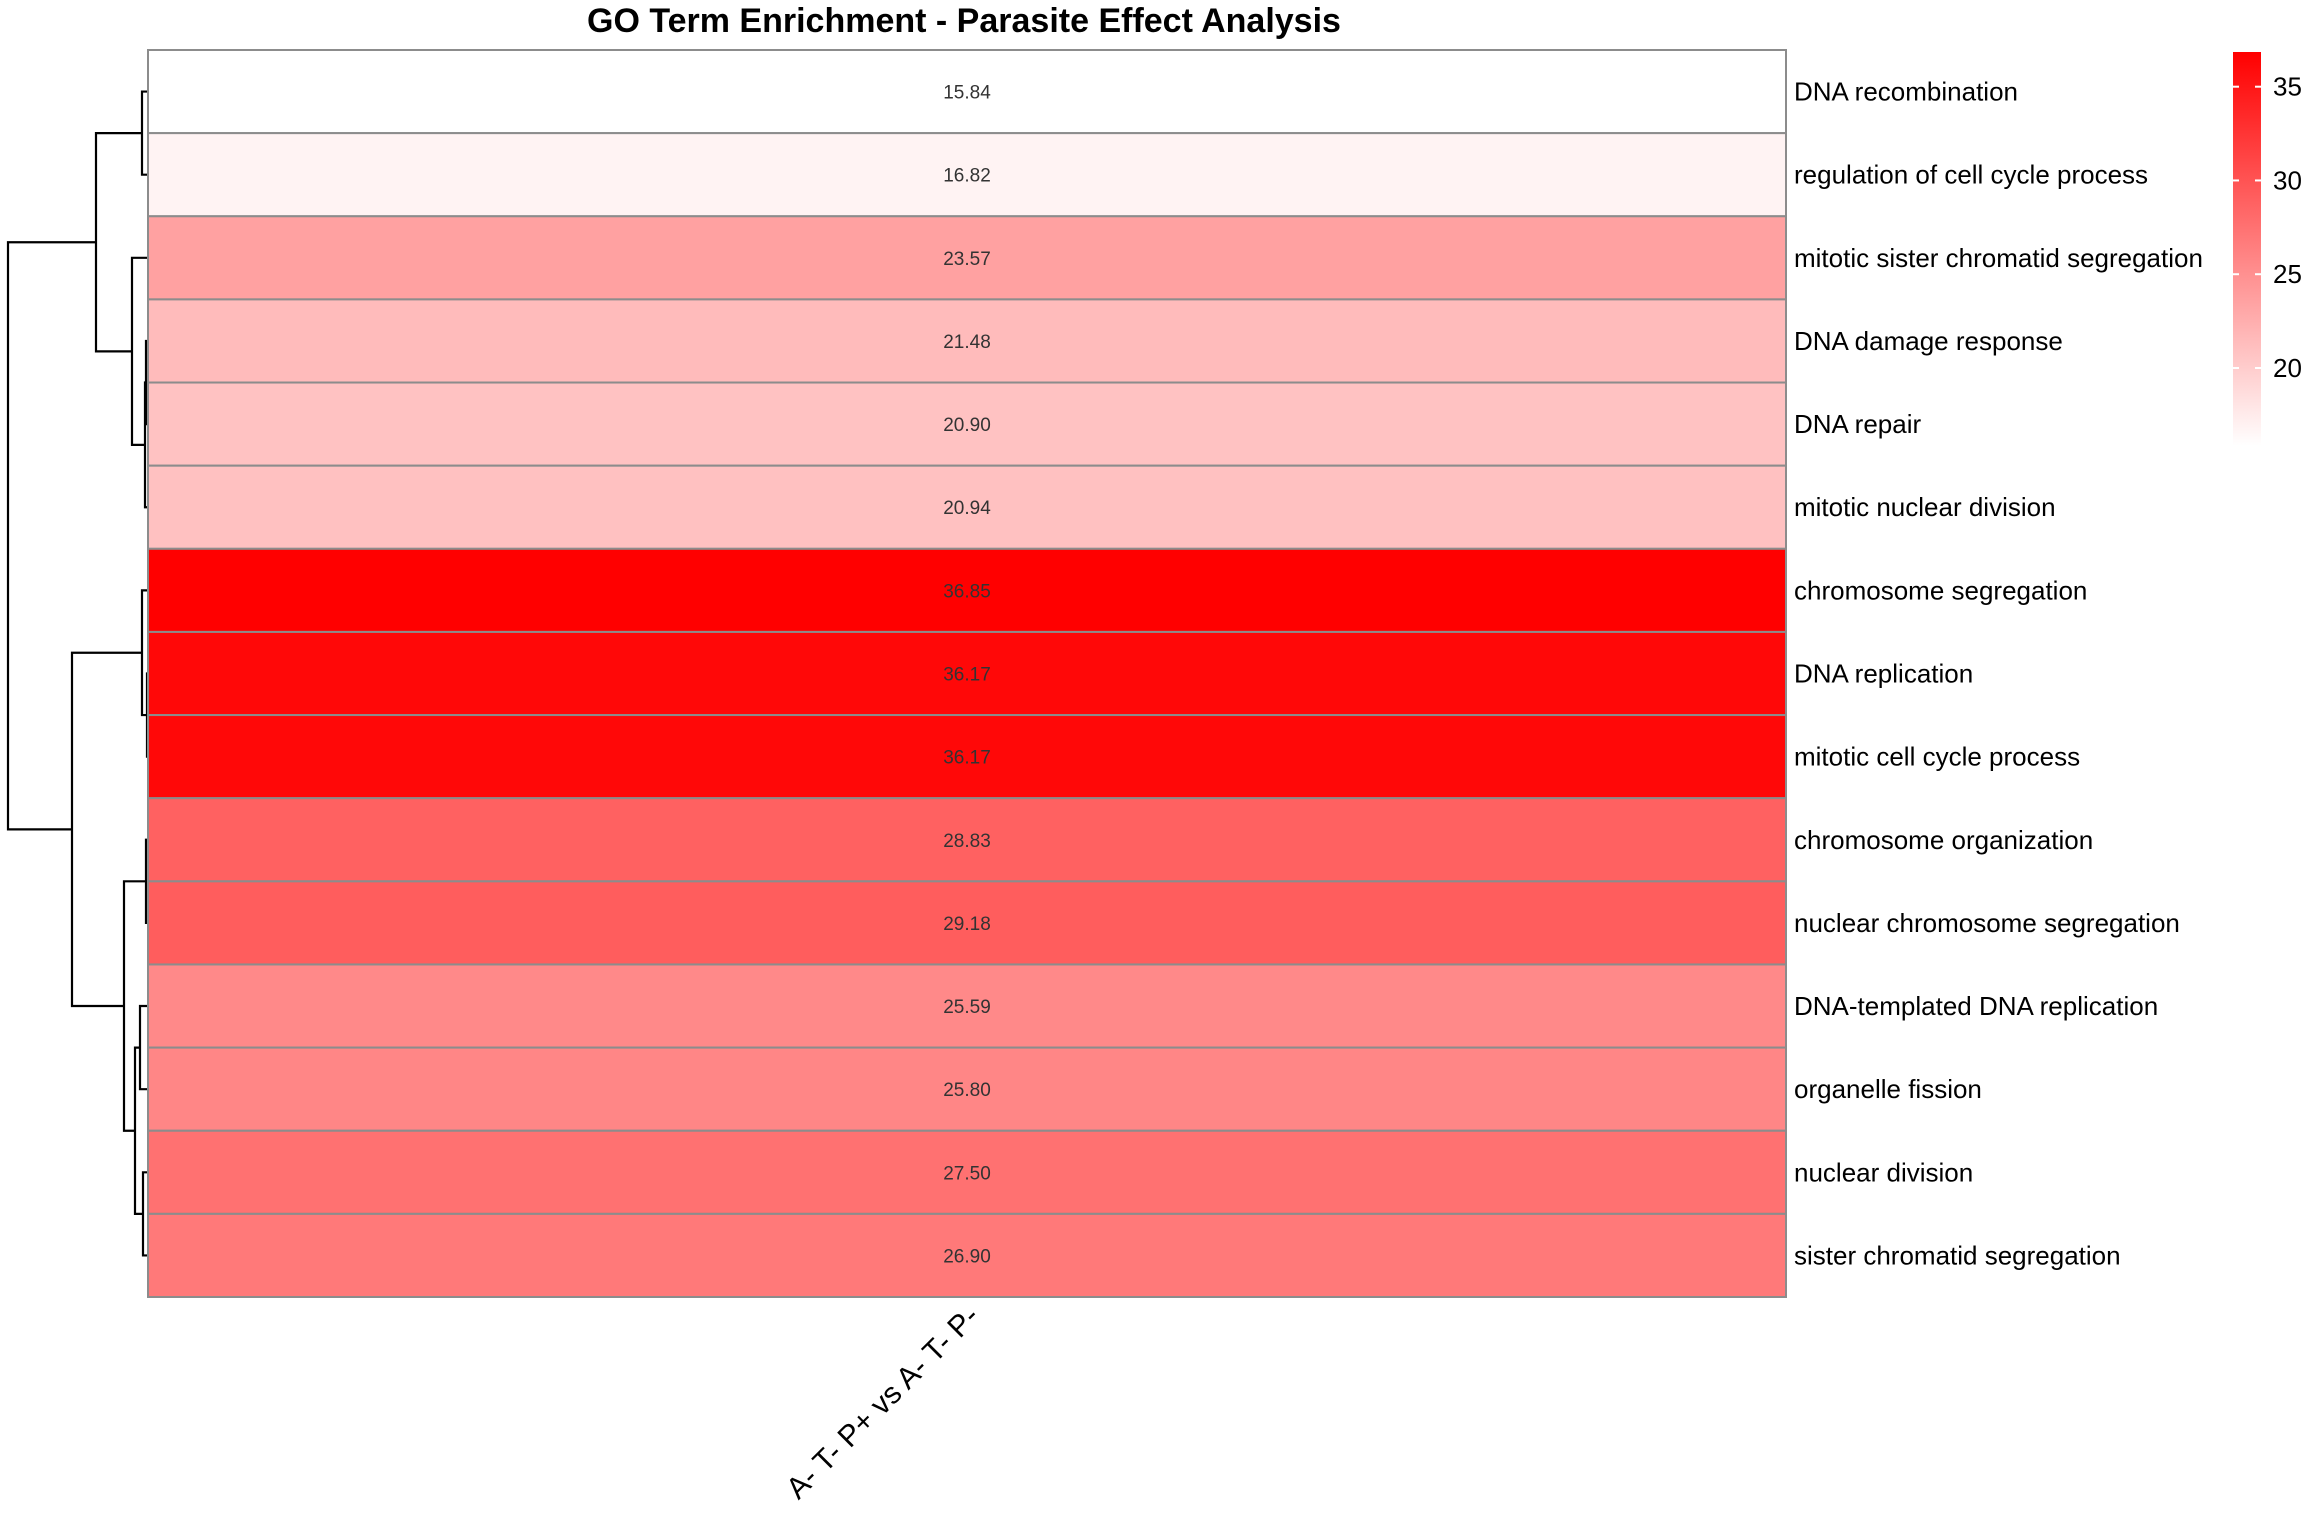  I want to click on legend-tick-label: 35, so click(2287, 87).